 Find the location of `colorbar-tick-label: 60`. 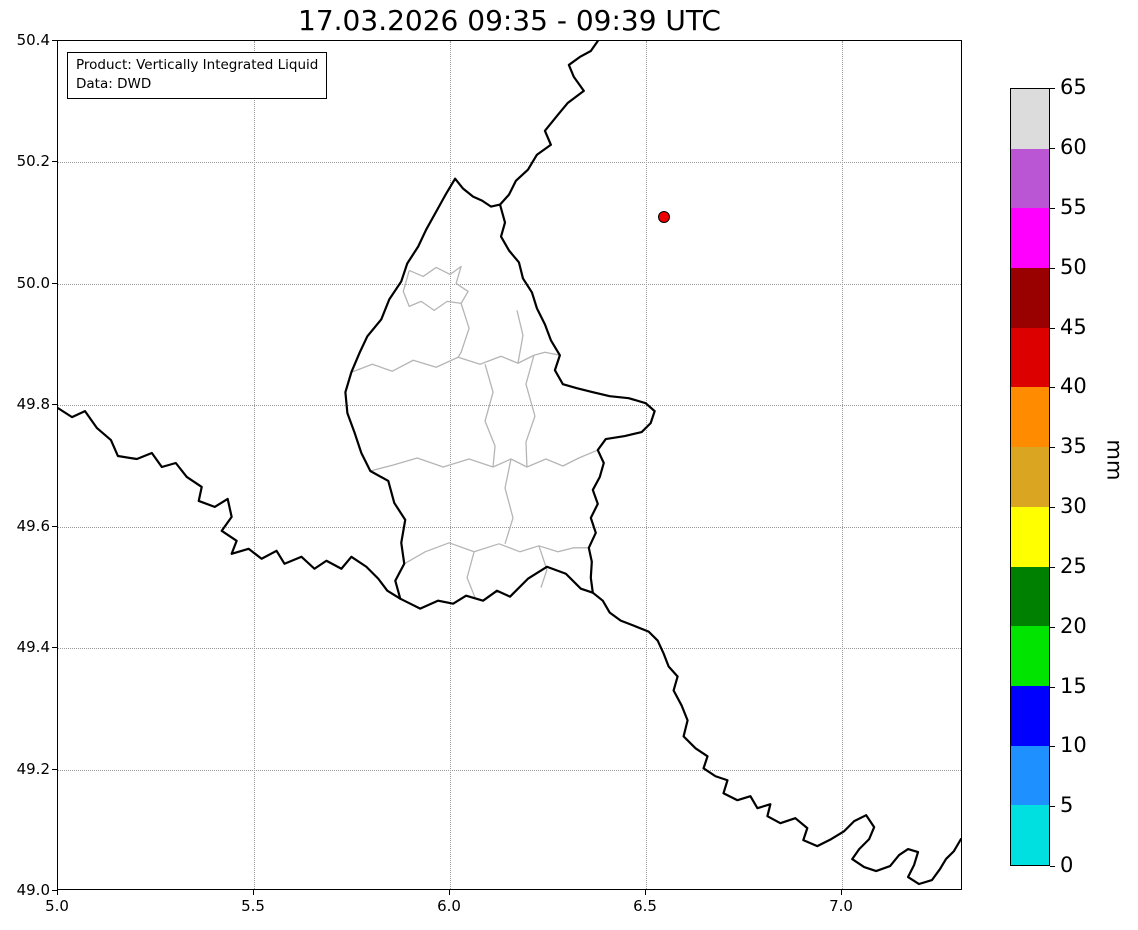

colorbar-tick-label: 60 is located at coordinates (1073, 147).